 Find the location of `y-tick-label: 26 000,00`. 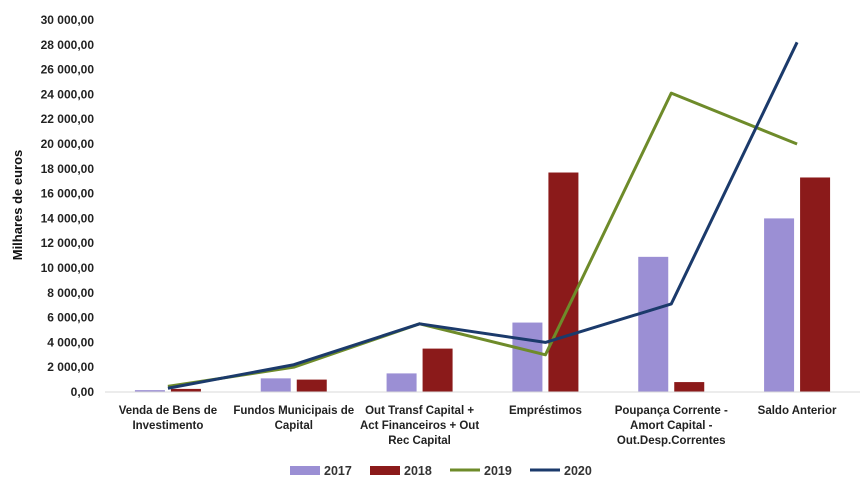

y-tick-label: 26 000,00 is located at coordinates (68, 70).